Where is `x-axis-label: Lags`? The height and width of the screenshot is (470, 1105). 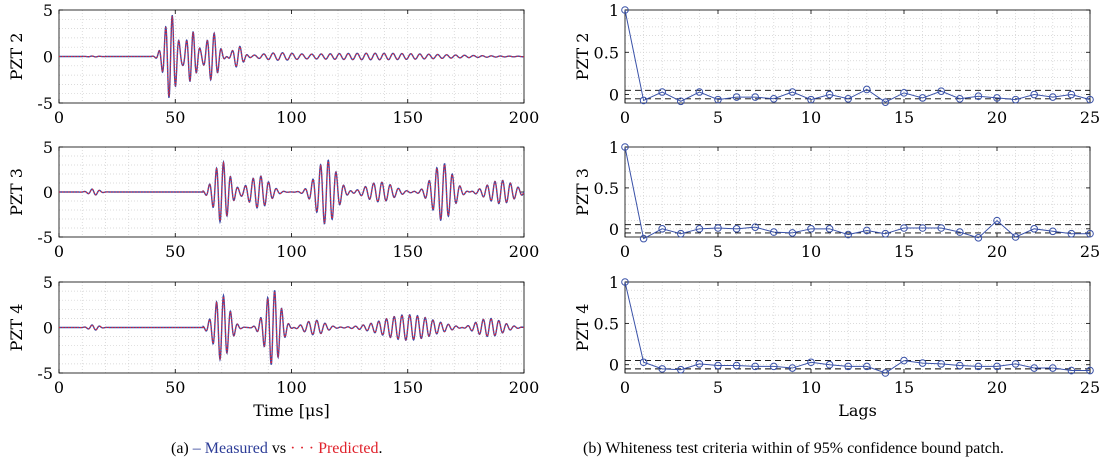
x-axis-label: Lags is located at coordinates (857, 410).